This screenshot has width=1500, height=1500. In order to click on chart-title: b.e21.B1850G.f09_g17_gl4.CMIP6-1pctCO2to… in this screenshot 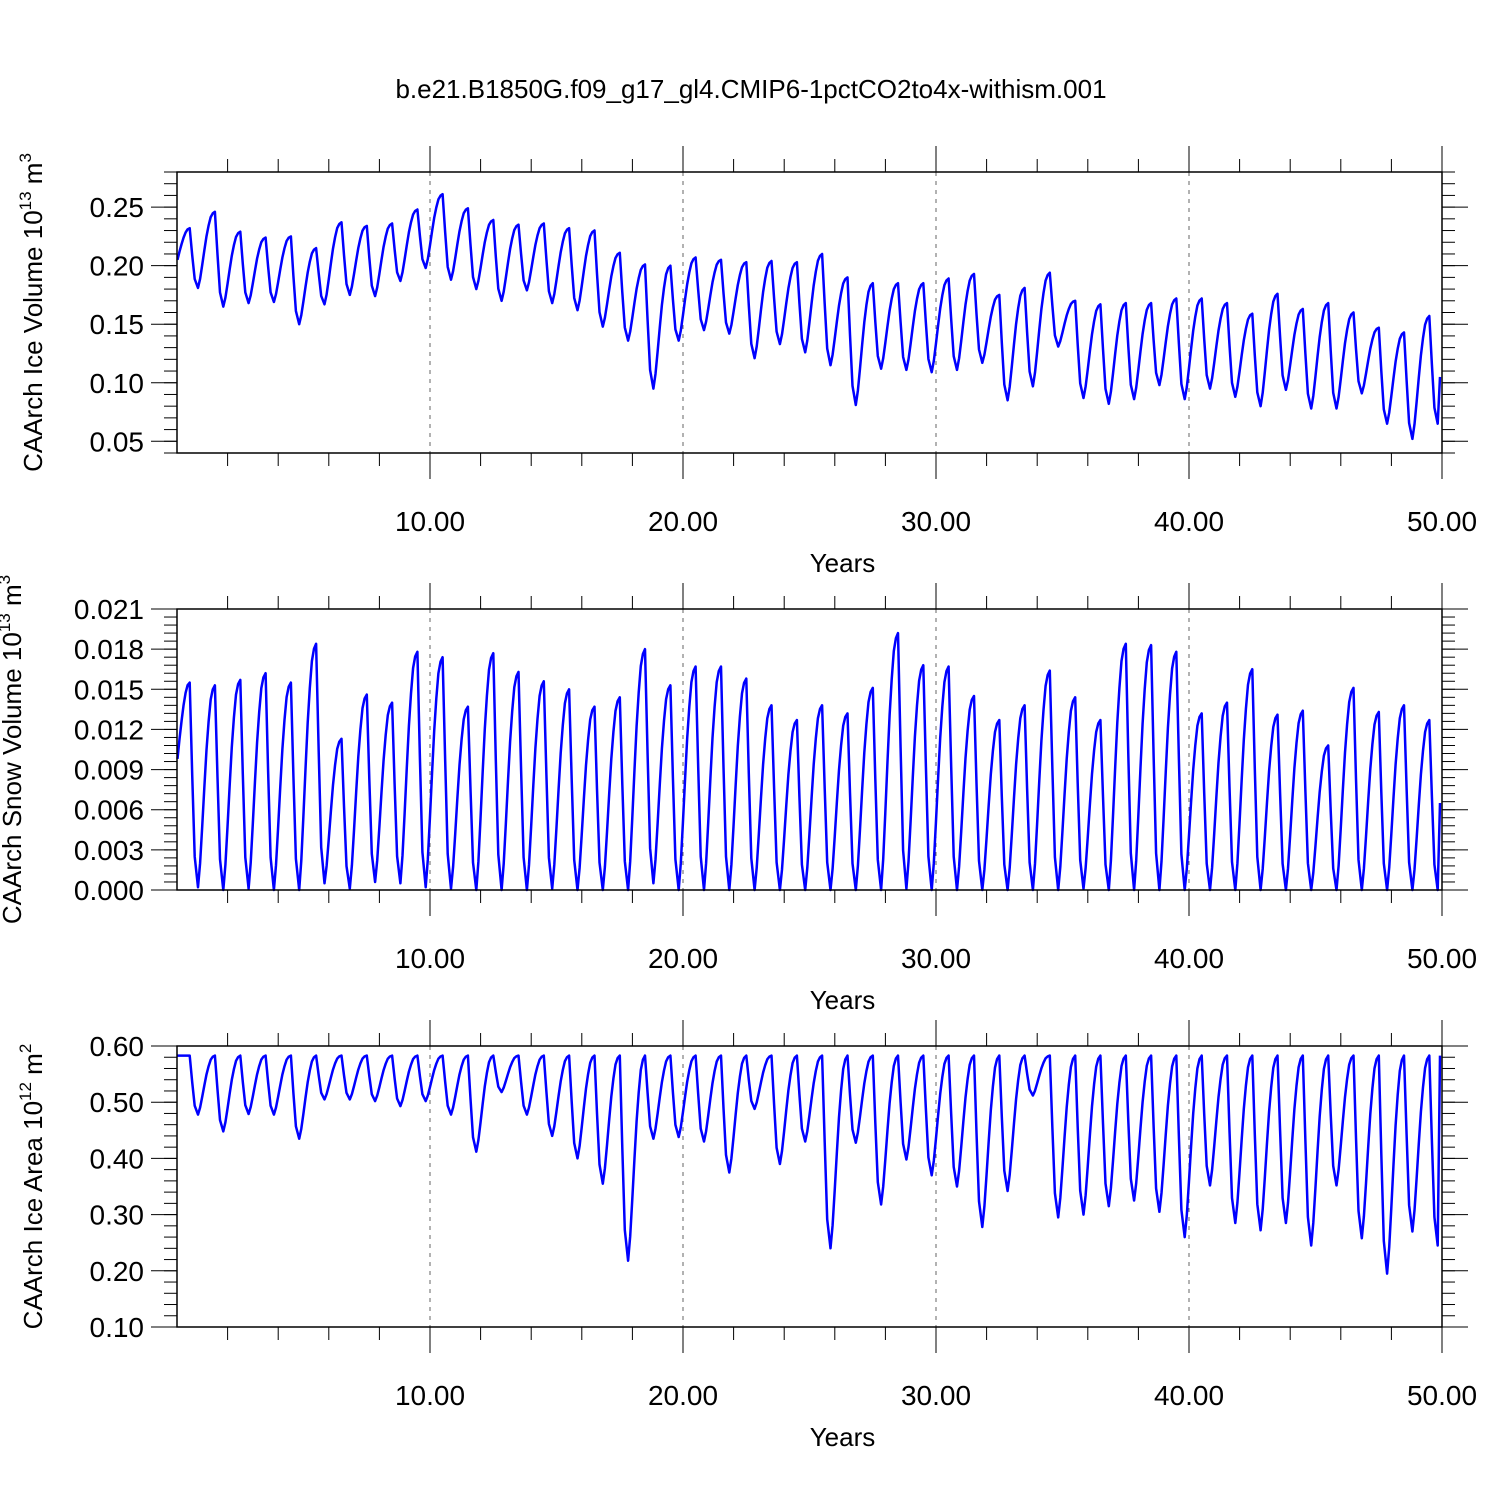, I will do `click(750, 89)`.